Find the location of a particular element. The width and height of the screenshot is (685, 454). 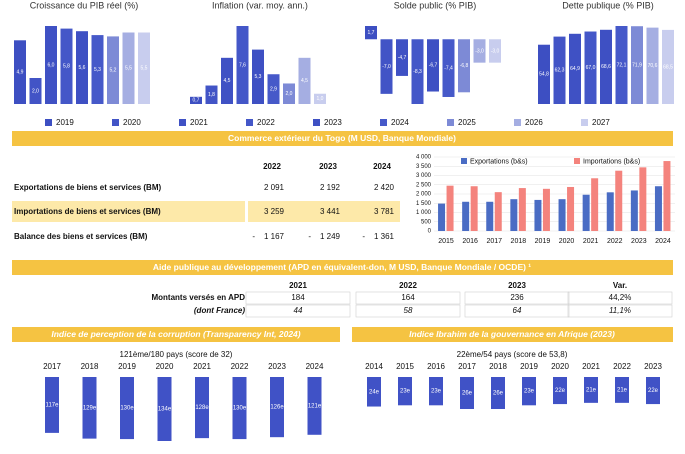

y-tick-label: 500 is located at coordinates (426, 222).